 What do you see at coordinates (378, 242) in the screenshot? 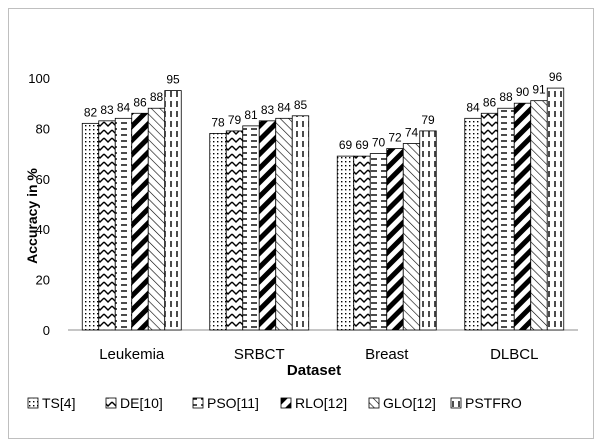
I see `bar-breast-pso11` at bounding box center [378, 242].